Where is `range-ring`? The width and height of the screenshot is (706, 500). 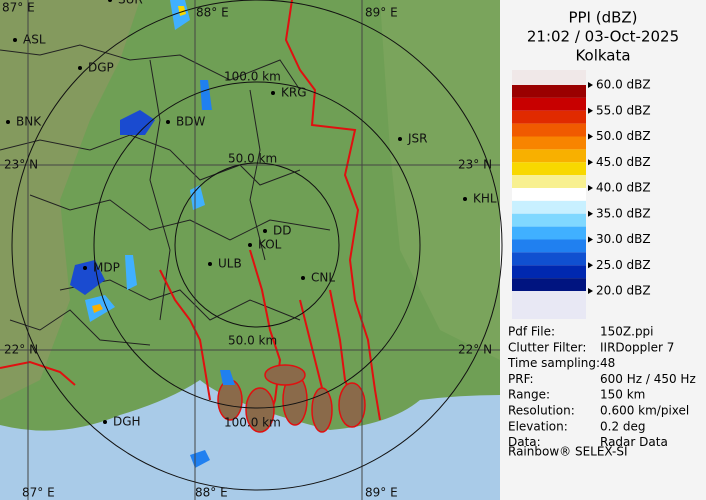 range-ring is located at coordinates (257, 245).